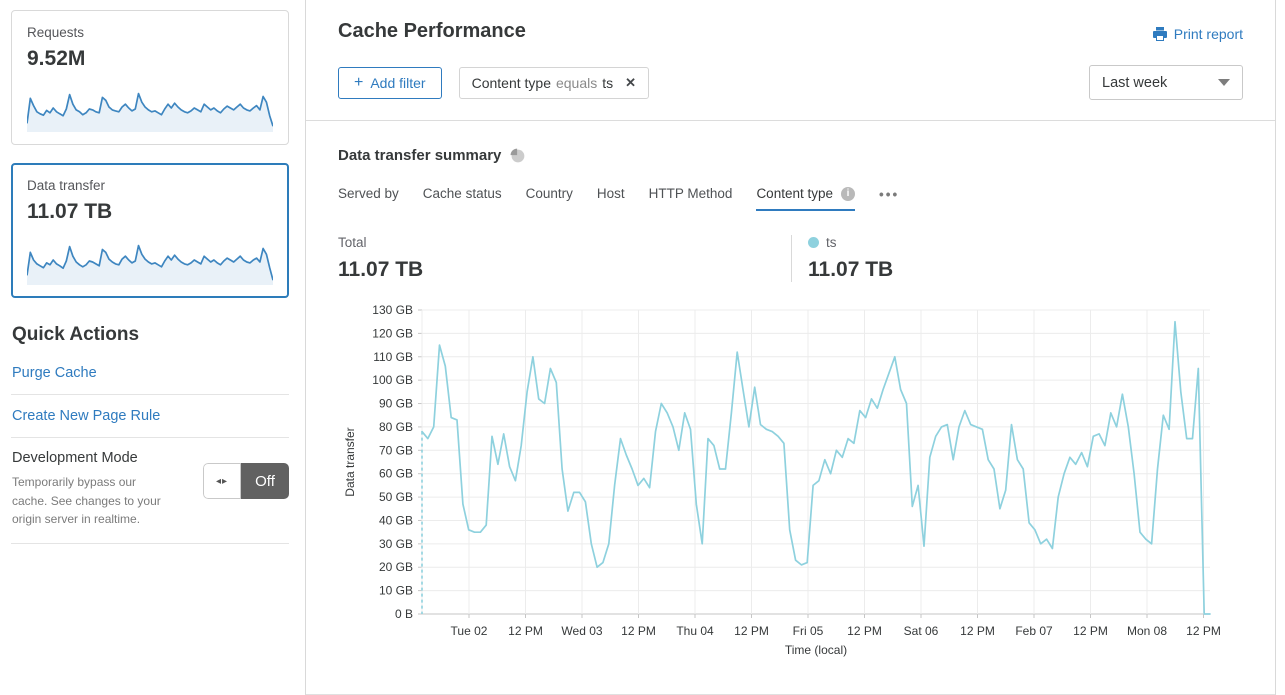 Image resolution: width=1285 pixels, height=695 pixels. I want to click on time-range-select: Last week, so click(1166, 82).